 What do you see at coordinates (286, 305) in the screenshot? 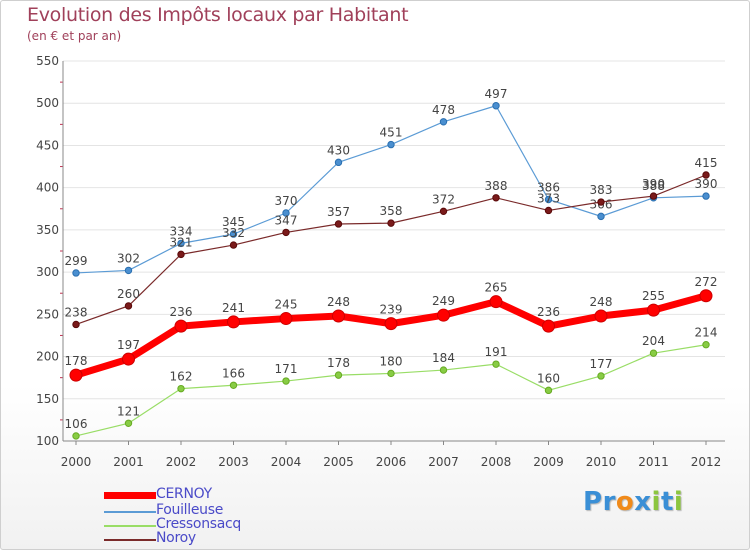
I see `data-label-cernoy: 245` at bounding box center [286, 305].